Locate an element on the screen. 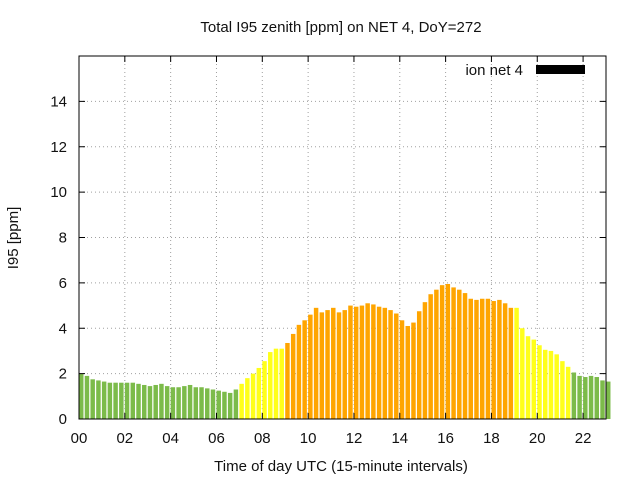  x-tick-label: 12 is located at coordinates (354, 438).